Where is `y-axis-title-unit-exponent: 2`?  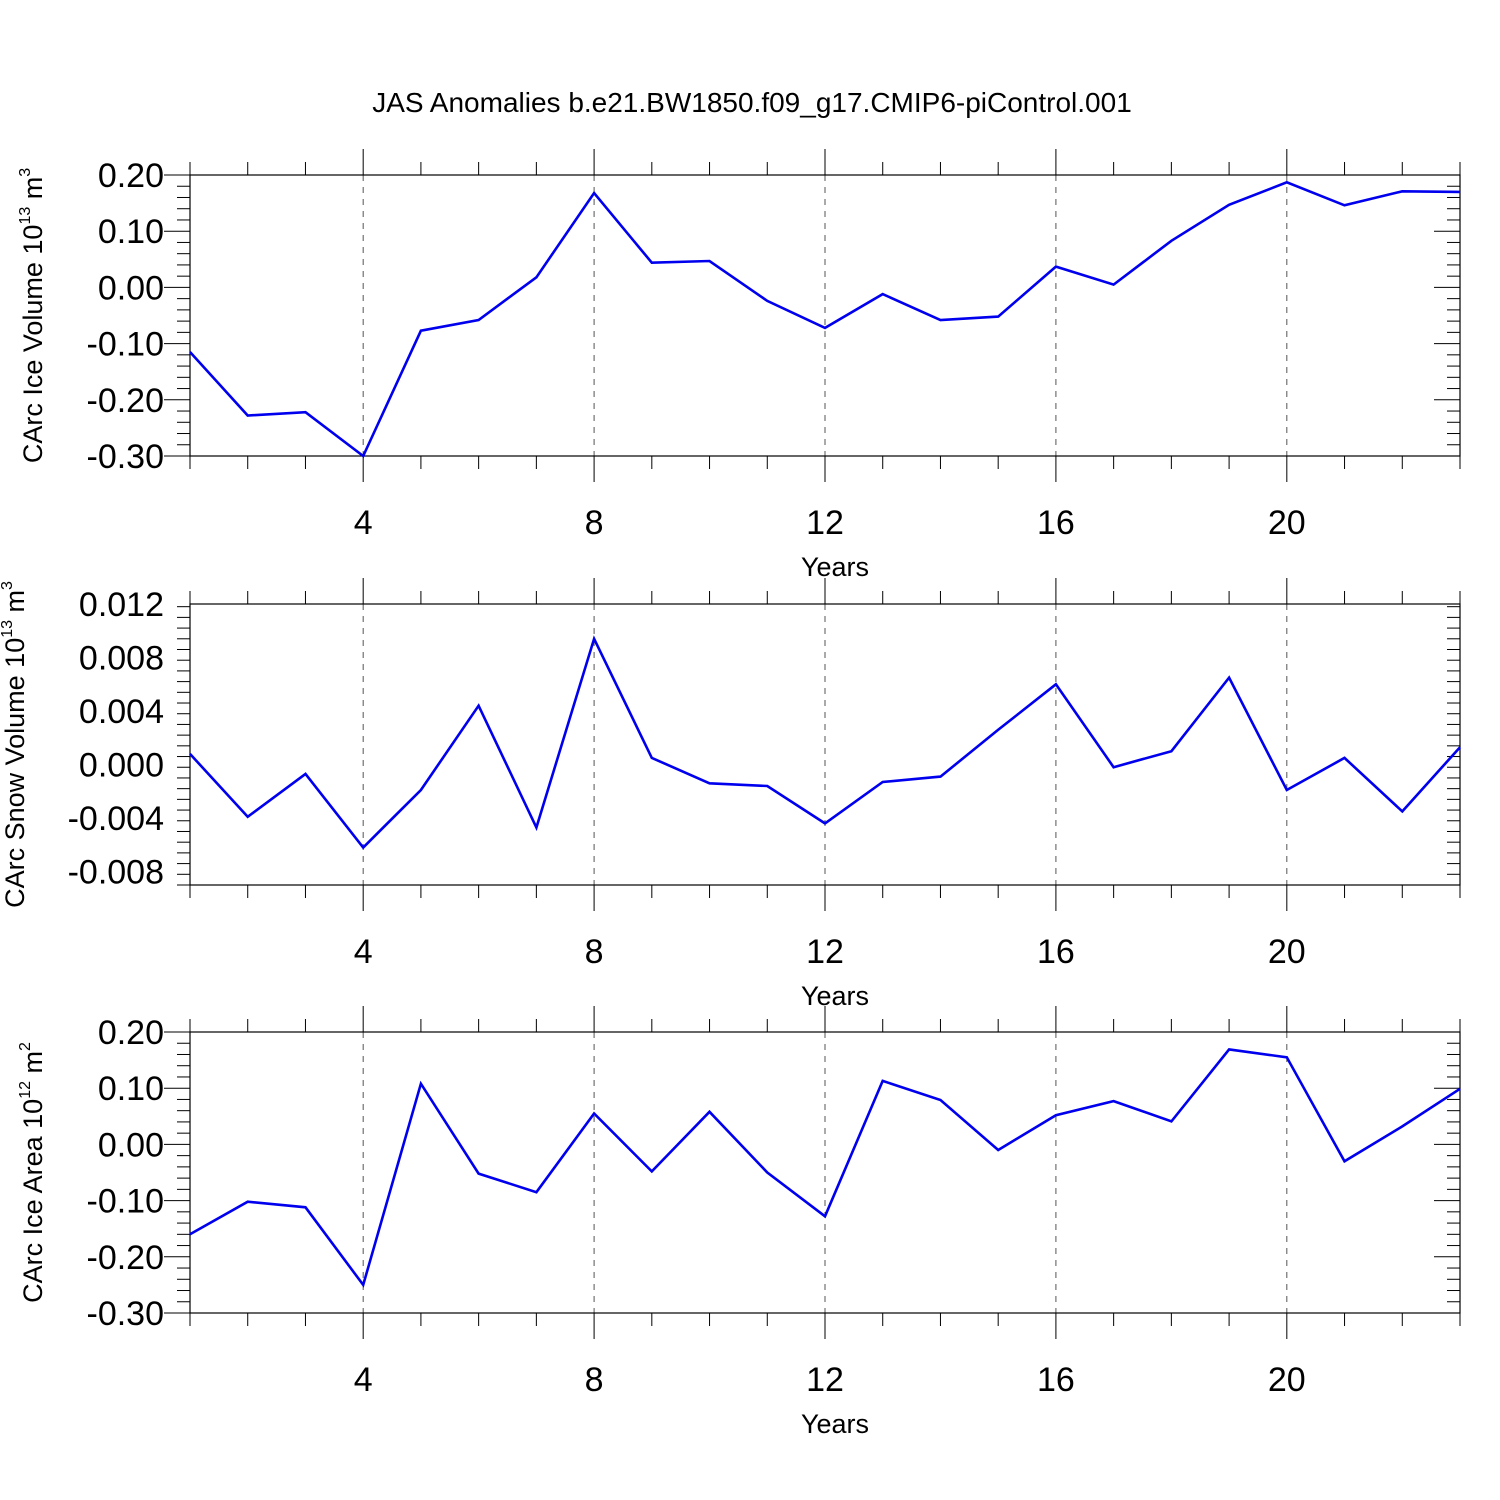 y-axis-title-unit-exponent: 2 is located at coordinates (25, 1046).